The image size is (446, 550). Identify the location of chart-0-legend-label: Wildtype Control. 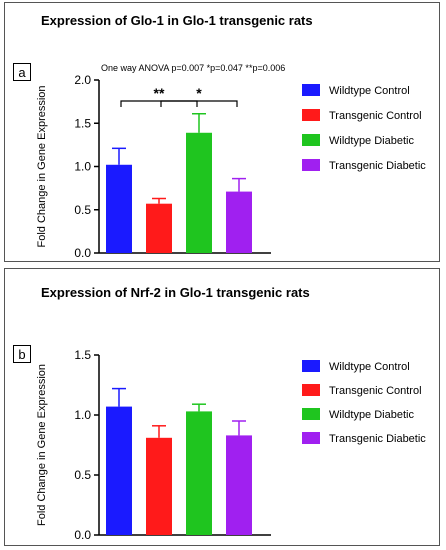
(369, 91).